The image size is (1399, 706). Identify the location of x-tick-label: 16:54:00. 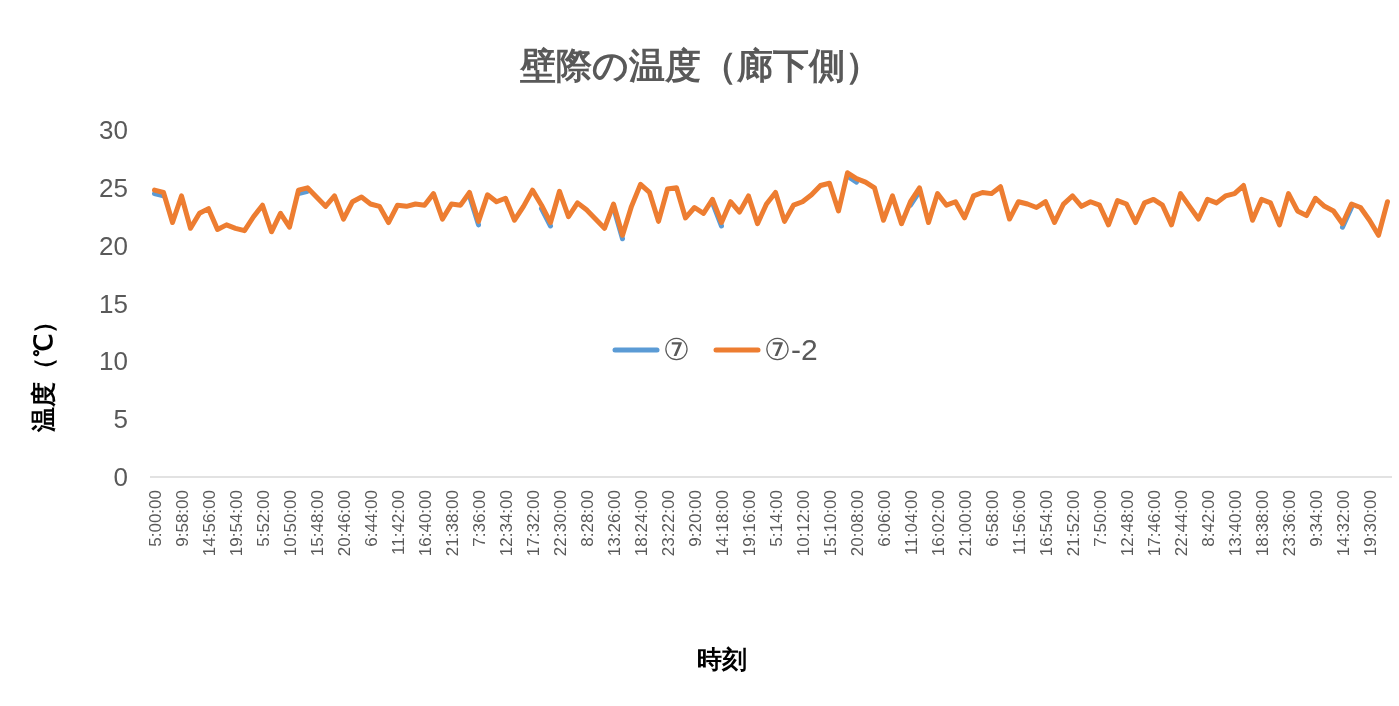
(1046, 523).